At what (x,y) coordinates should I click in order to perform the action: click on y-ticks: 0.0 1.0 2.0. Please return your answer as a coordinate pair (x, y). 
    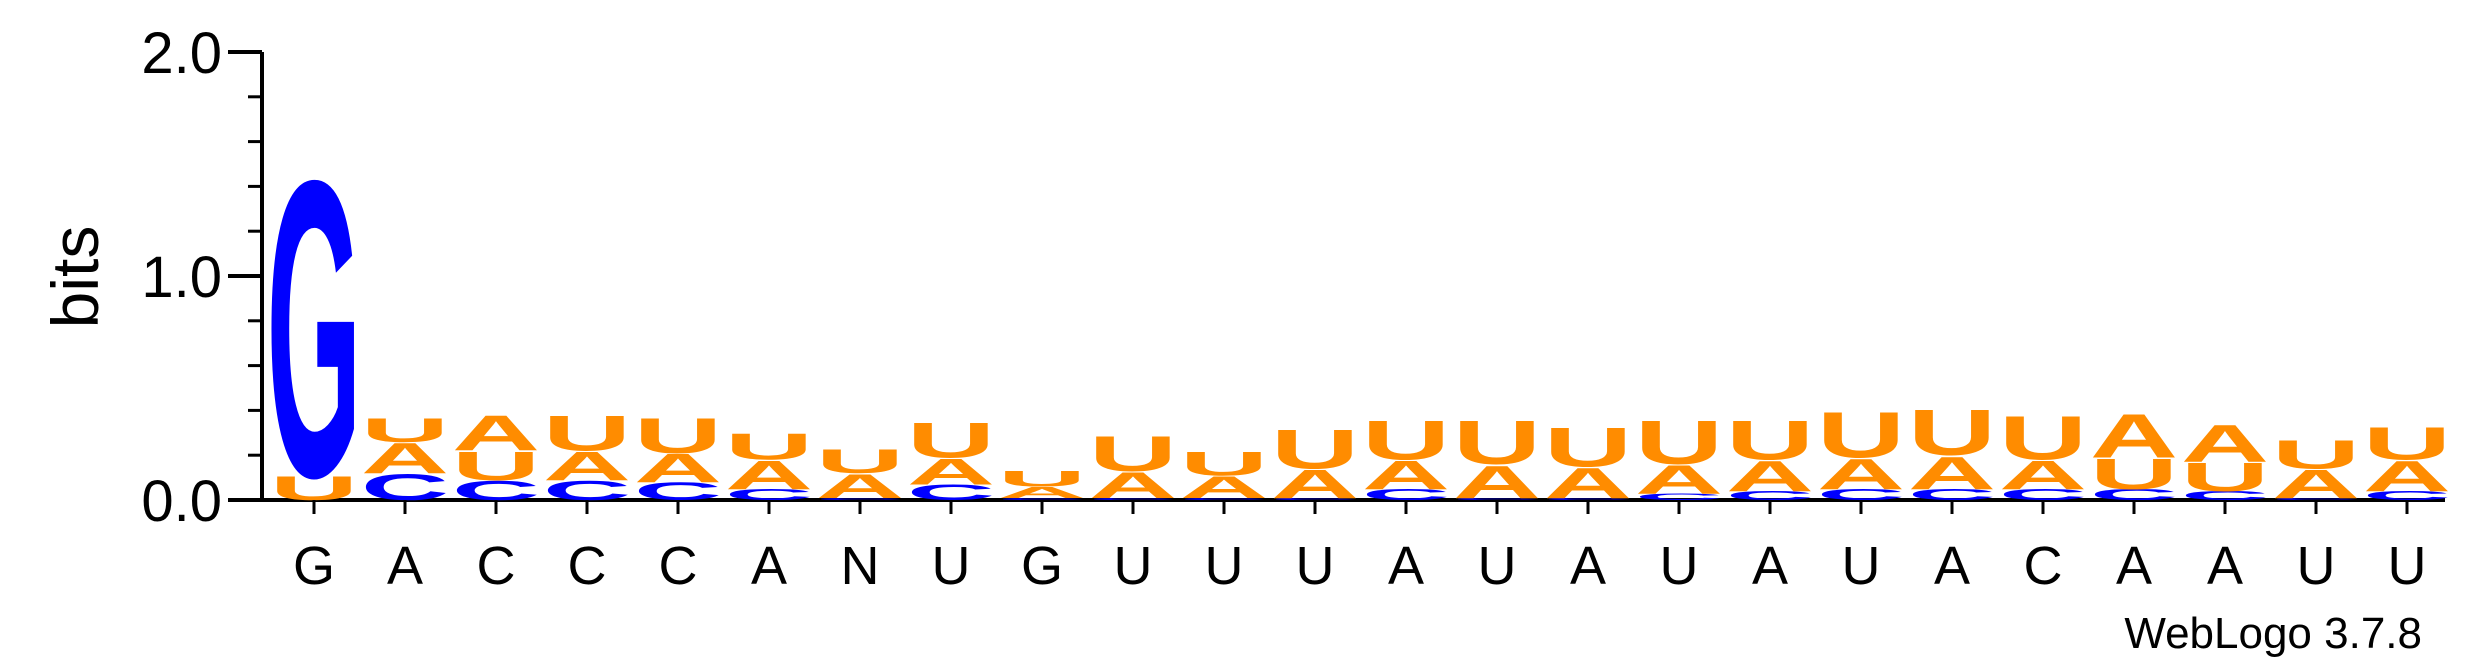
    Looking at the image, I should click on (201, 277).